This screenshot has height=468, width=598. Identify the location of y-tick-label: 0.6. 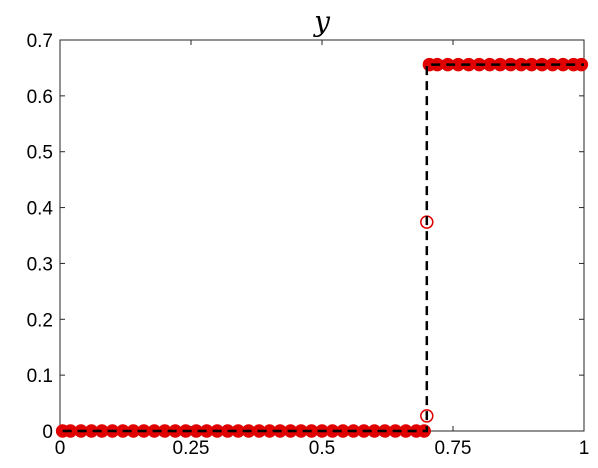
(40, 97).